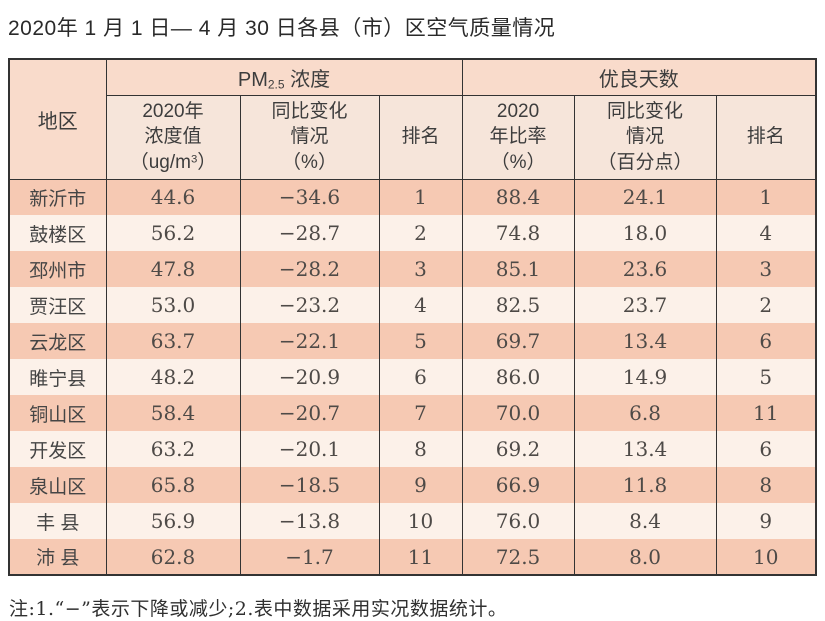 Image resolution: width=825 pixels, height=621 pixels. I want to click on cell-pm_value: 63.7, so click(173, 341).